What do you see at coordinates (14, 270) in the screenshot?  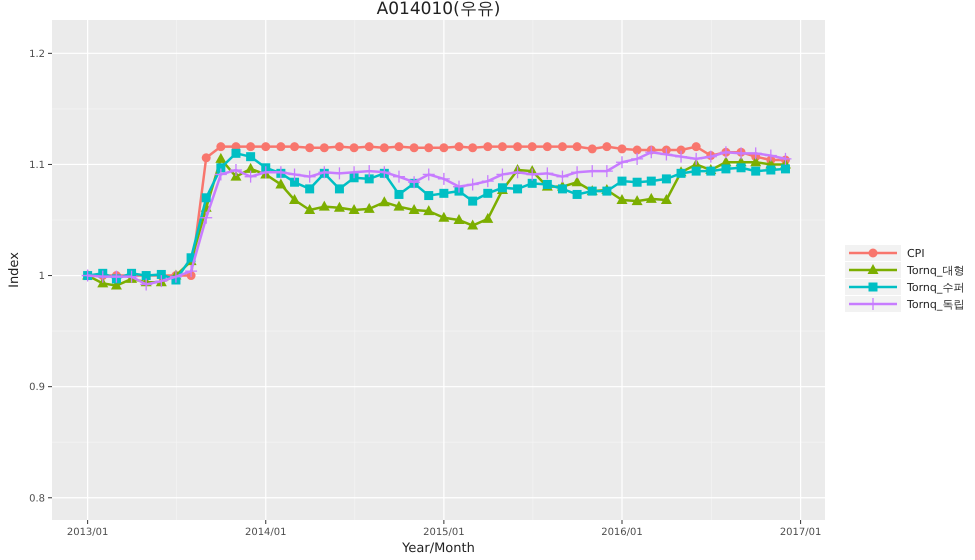 I see `y-axis-title: Index` at bounding box center [14, 270].